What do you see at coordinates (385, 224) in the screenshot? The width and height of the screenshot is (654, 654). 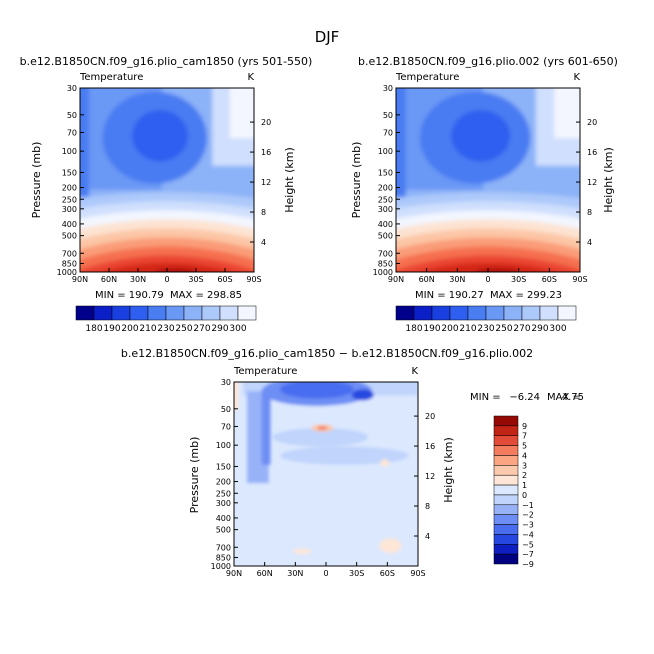 I see `y-tick-label: 400` at bounding box center [385, 224].